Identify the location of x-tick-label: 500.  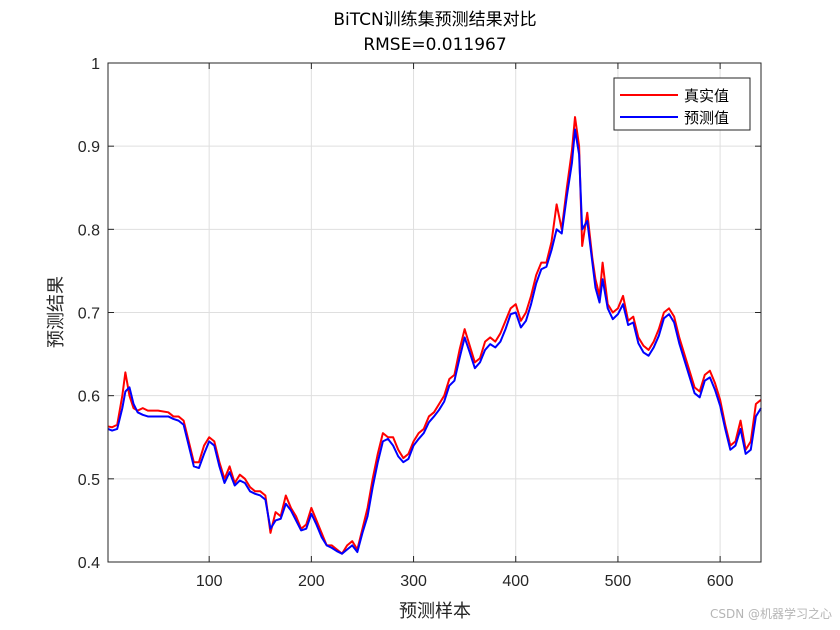
(618, 581).